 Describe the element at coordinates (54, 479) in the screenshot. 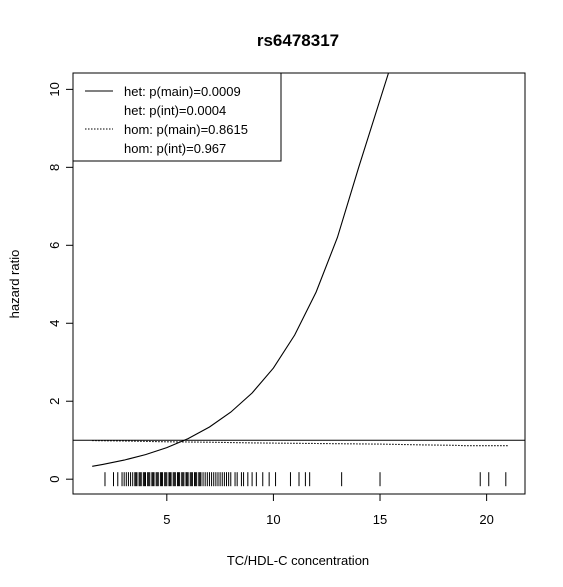

I see `y-tick-label: 0` at that location.